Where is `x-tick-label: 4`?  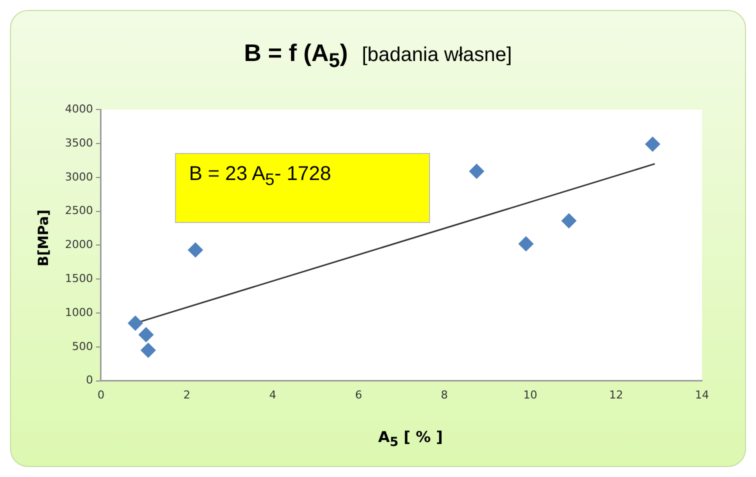 x-tick-label: 4 is located at coordinates (272, 395).